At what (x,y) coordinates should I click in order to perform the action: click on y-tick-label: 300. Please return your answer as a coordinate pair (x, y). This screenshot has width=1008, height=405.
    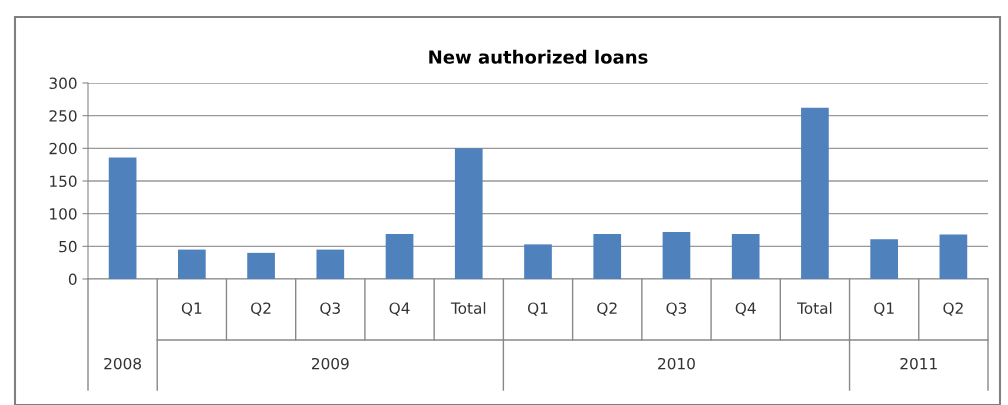
    Looking at the image, I should click on (63, 83).